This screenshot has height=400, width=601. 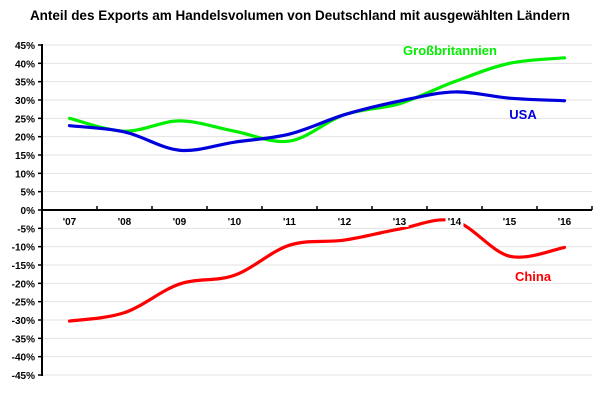 I want to click on y-tick-label: 25%, so click(x=25, y=119).